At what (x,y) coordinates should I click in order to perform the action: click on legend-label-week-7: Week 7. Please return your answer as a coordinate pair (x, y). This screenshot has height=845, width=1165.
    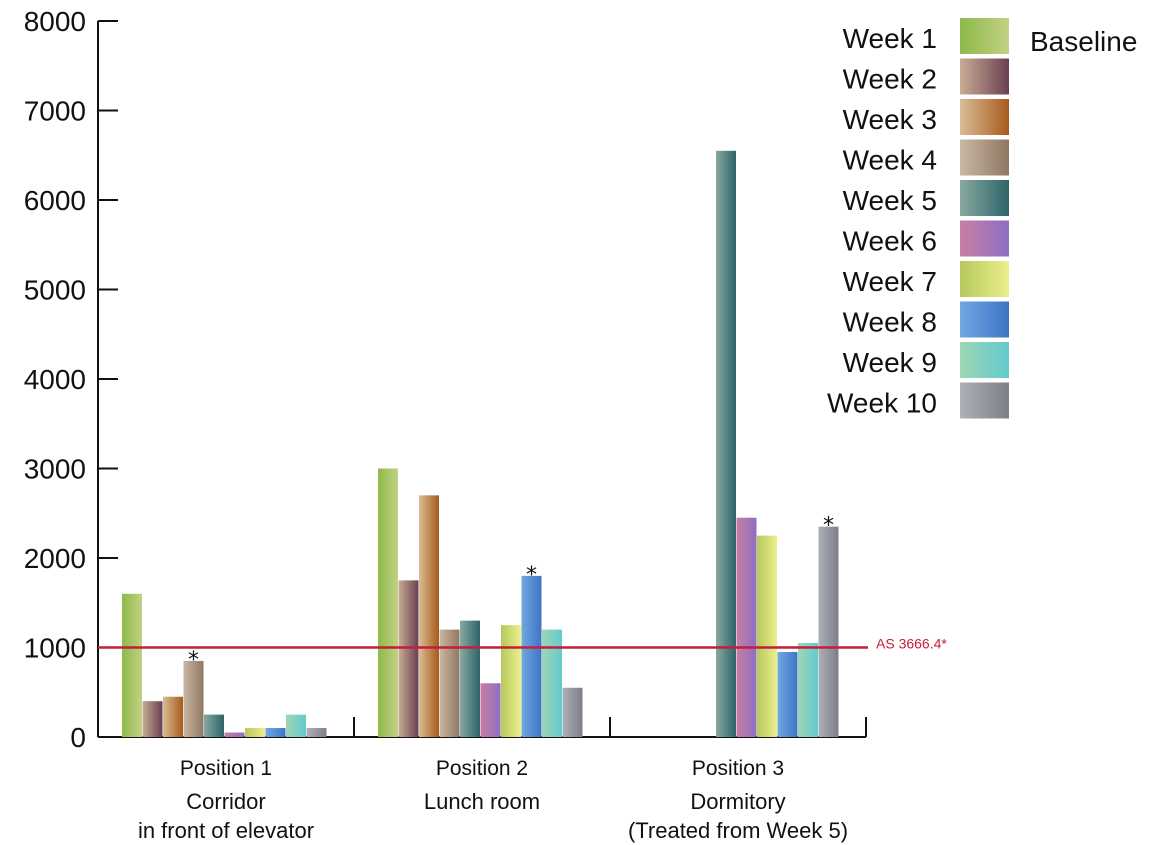
    Looking at the image, I should click on (890, 281).